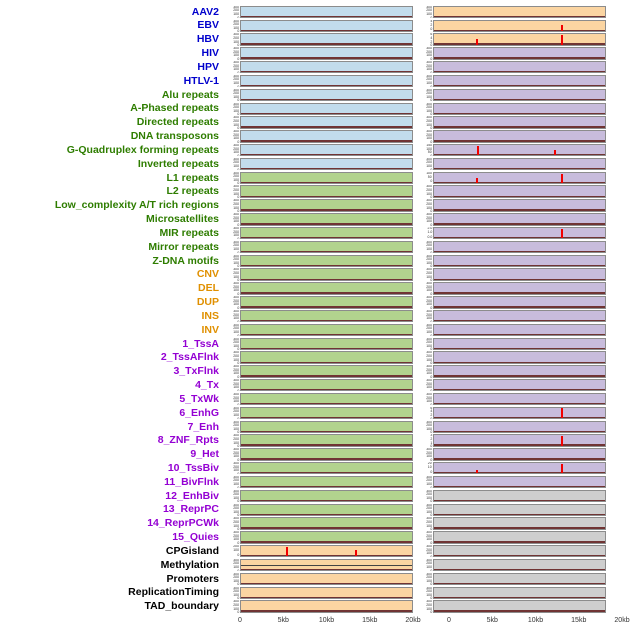 This screenshot has width=630, height=630. Describe the element at coordinates (189, 564) in the screenshot. I see `track-label: Methylation` at that location.